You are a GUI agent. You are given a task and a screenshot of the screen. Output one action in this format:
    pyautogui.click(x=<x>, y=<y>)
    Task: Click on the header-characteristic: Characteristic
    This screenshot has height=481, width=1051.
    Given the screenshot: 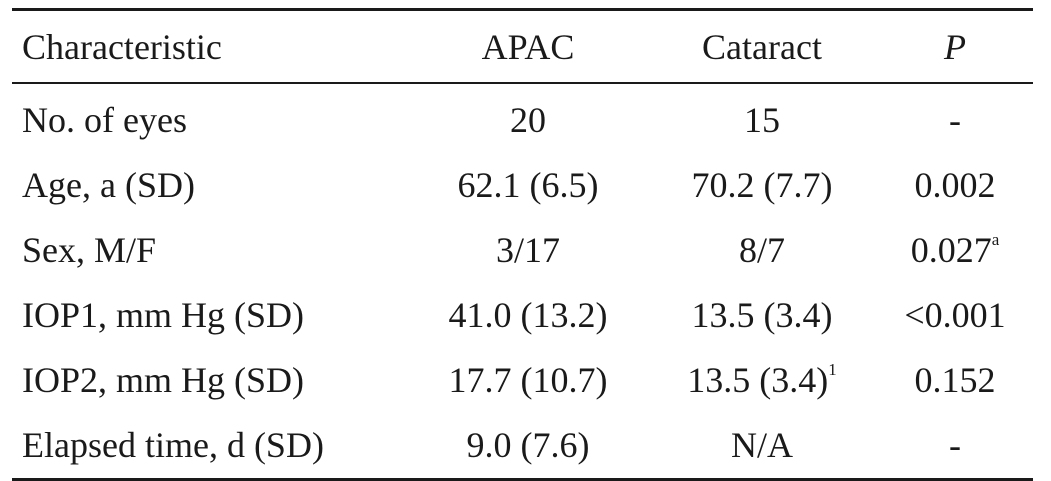 What is the action you would take?
    pyautogui.click(x=122, y=46)
    